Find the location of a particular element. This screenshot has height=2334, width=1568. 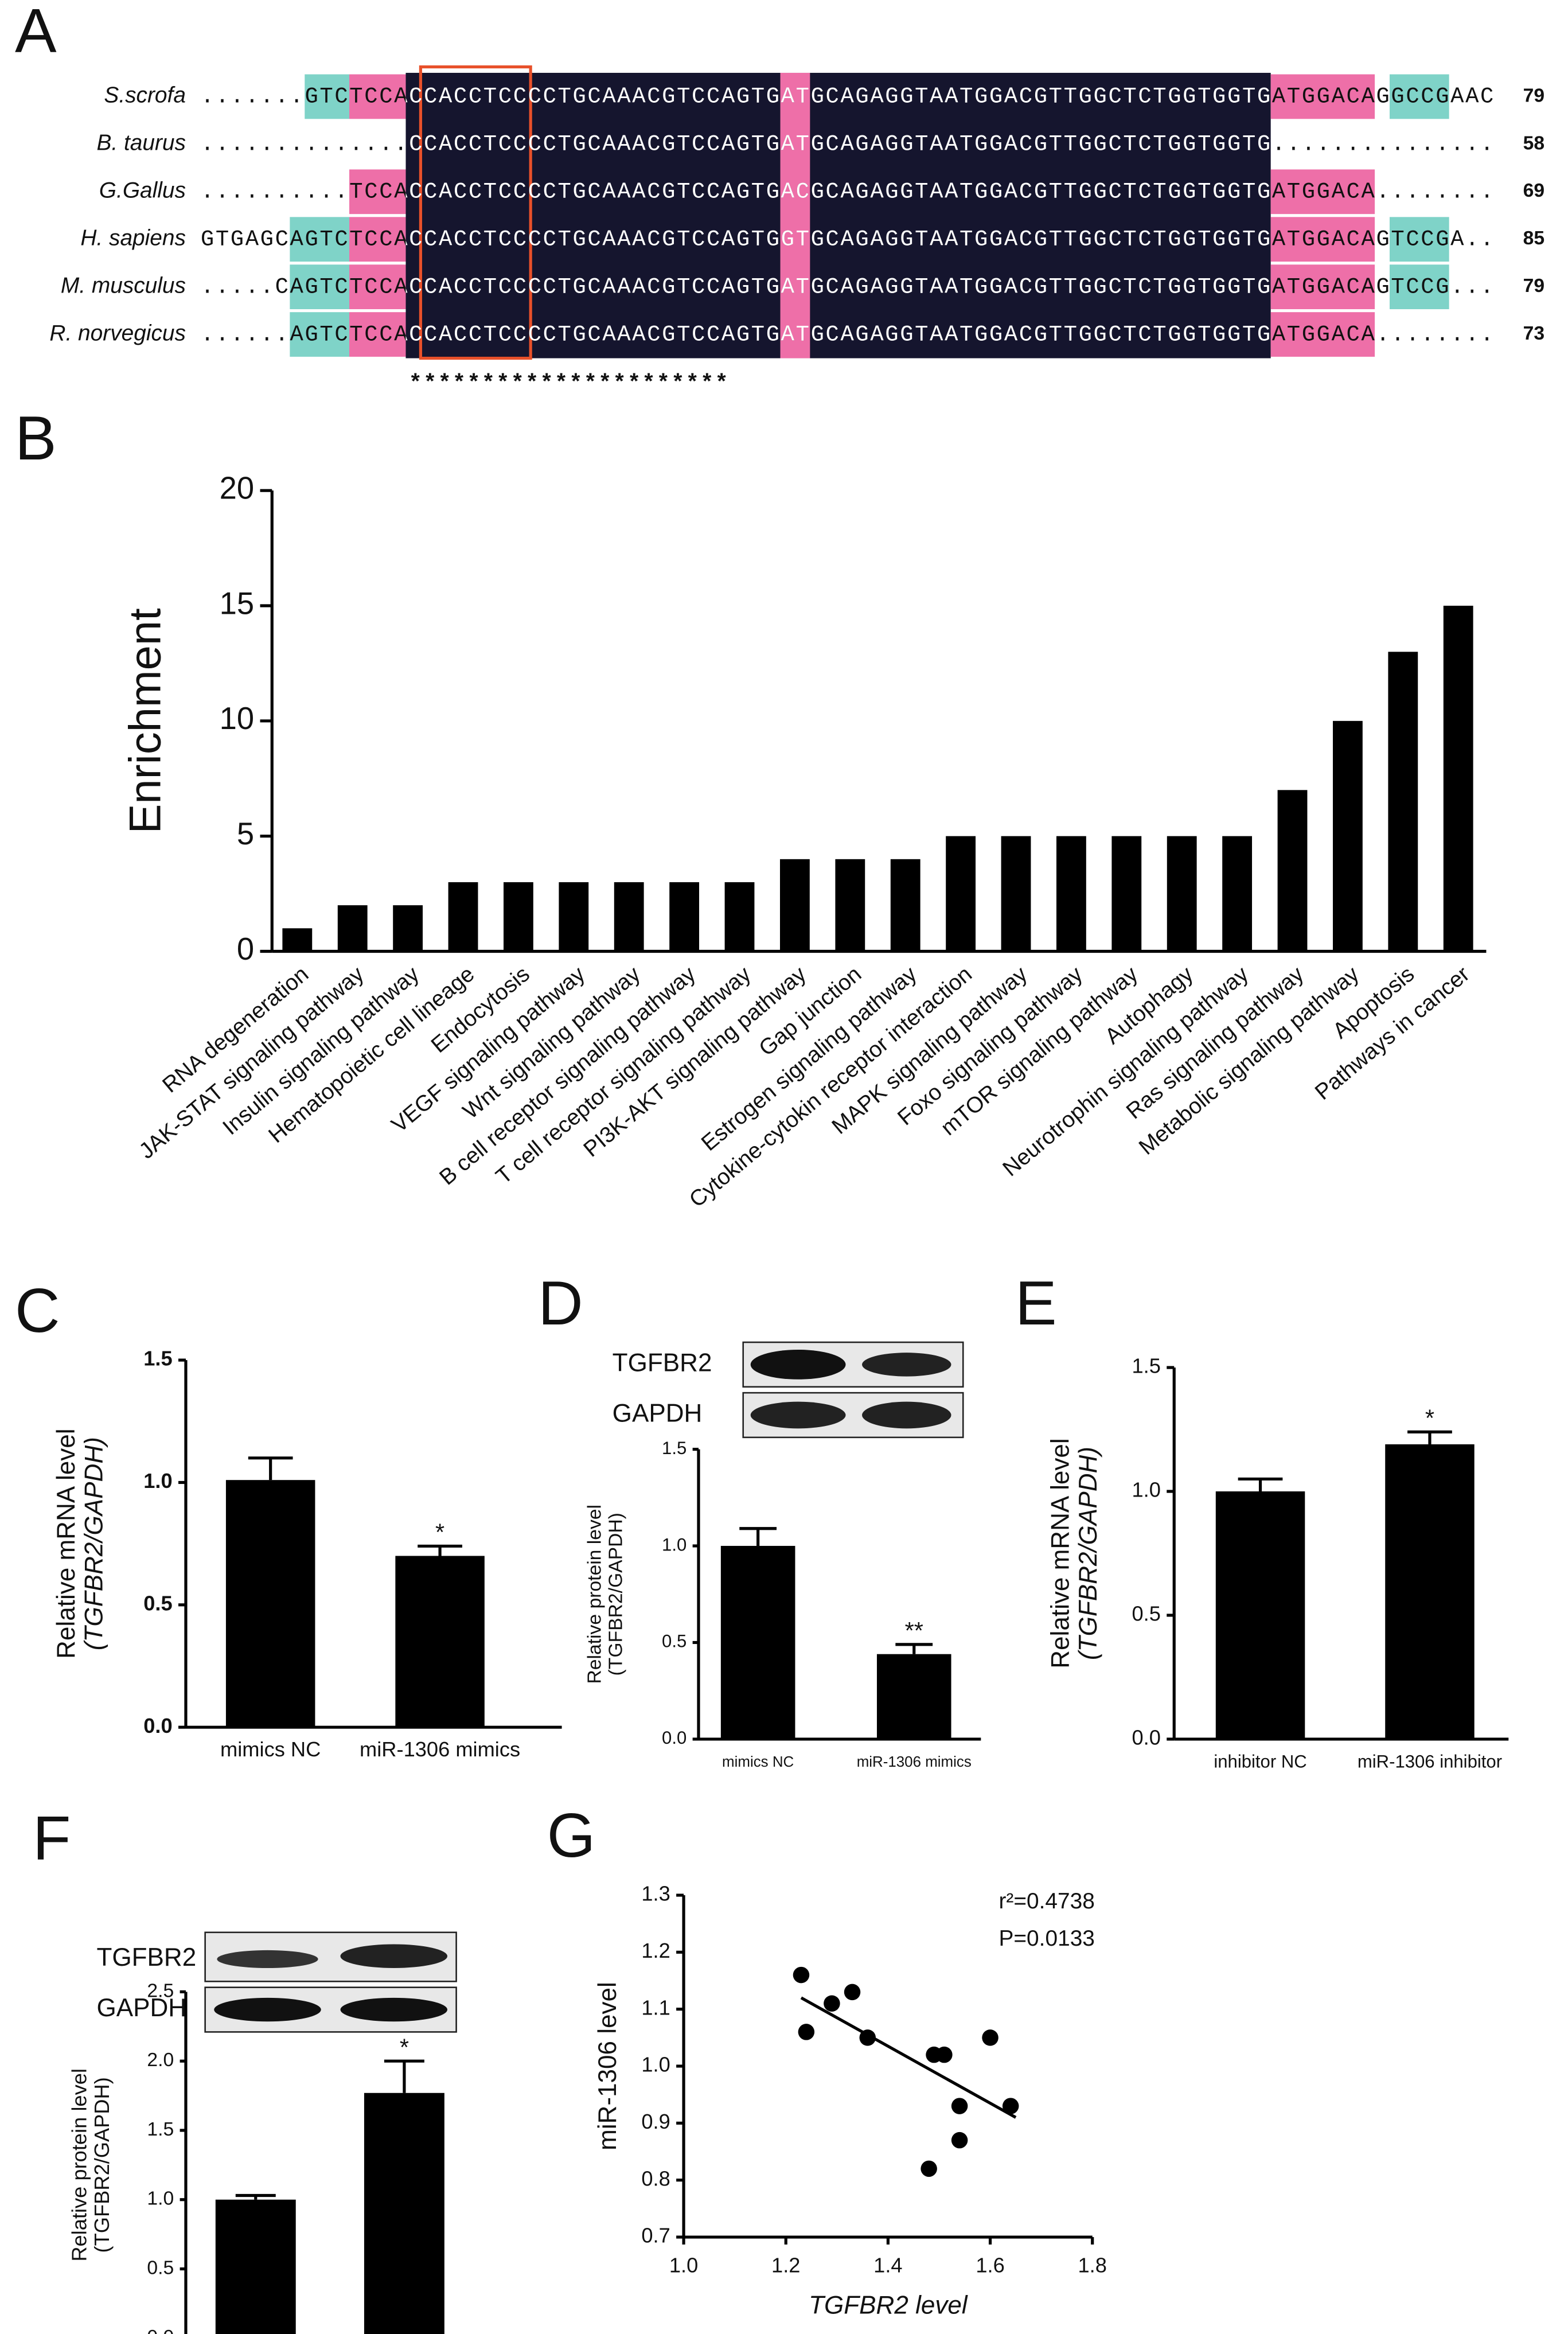

y-tick-label: 2.5 is located at coordinates (160, 1990).